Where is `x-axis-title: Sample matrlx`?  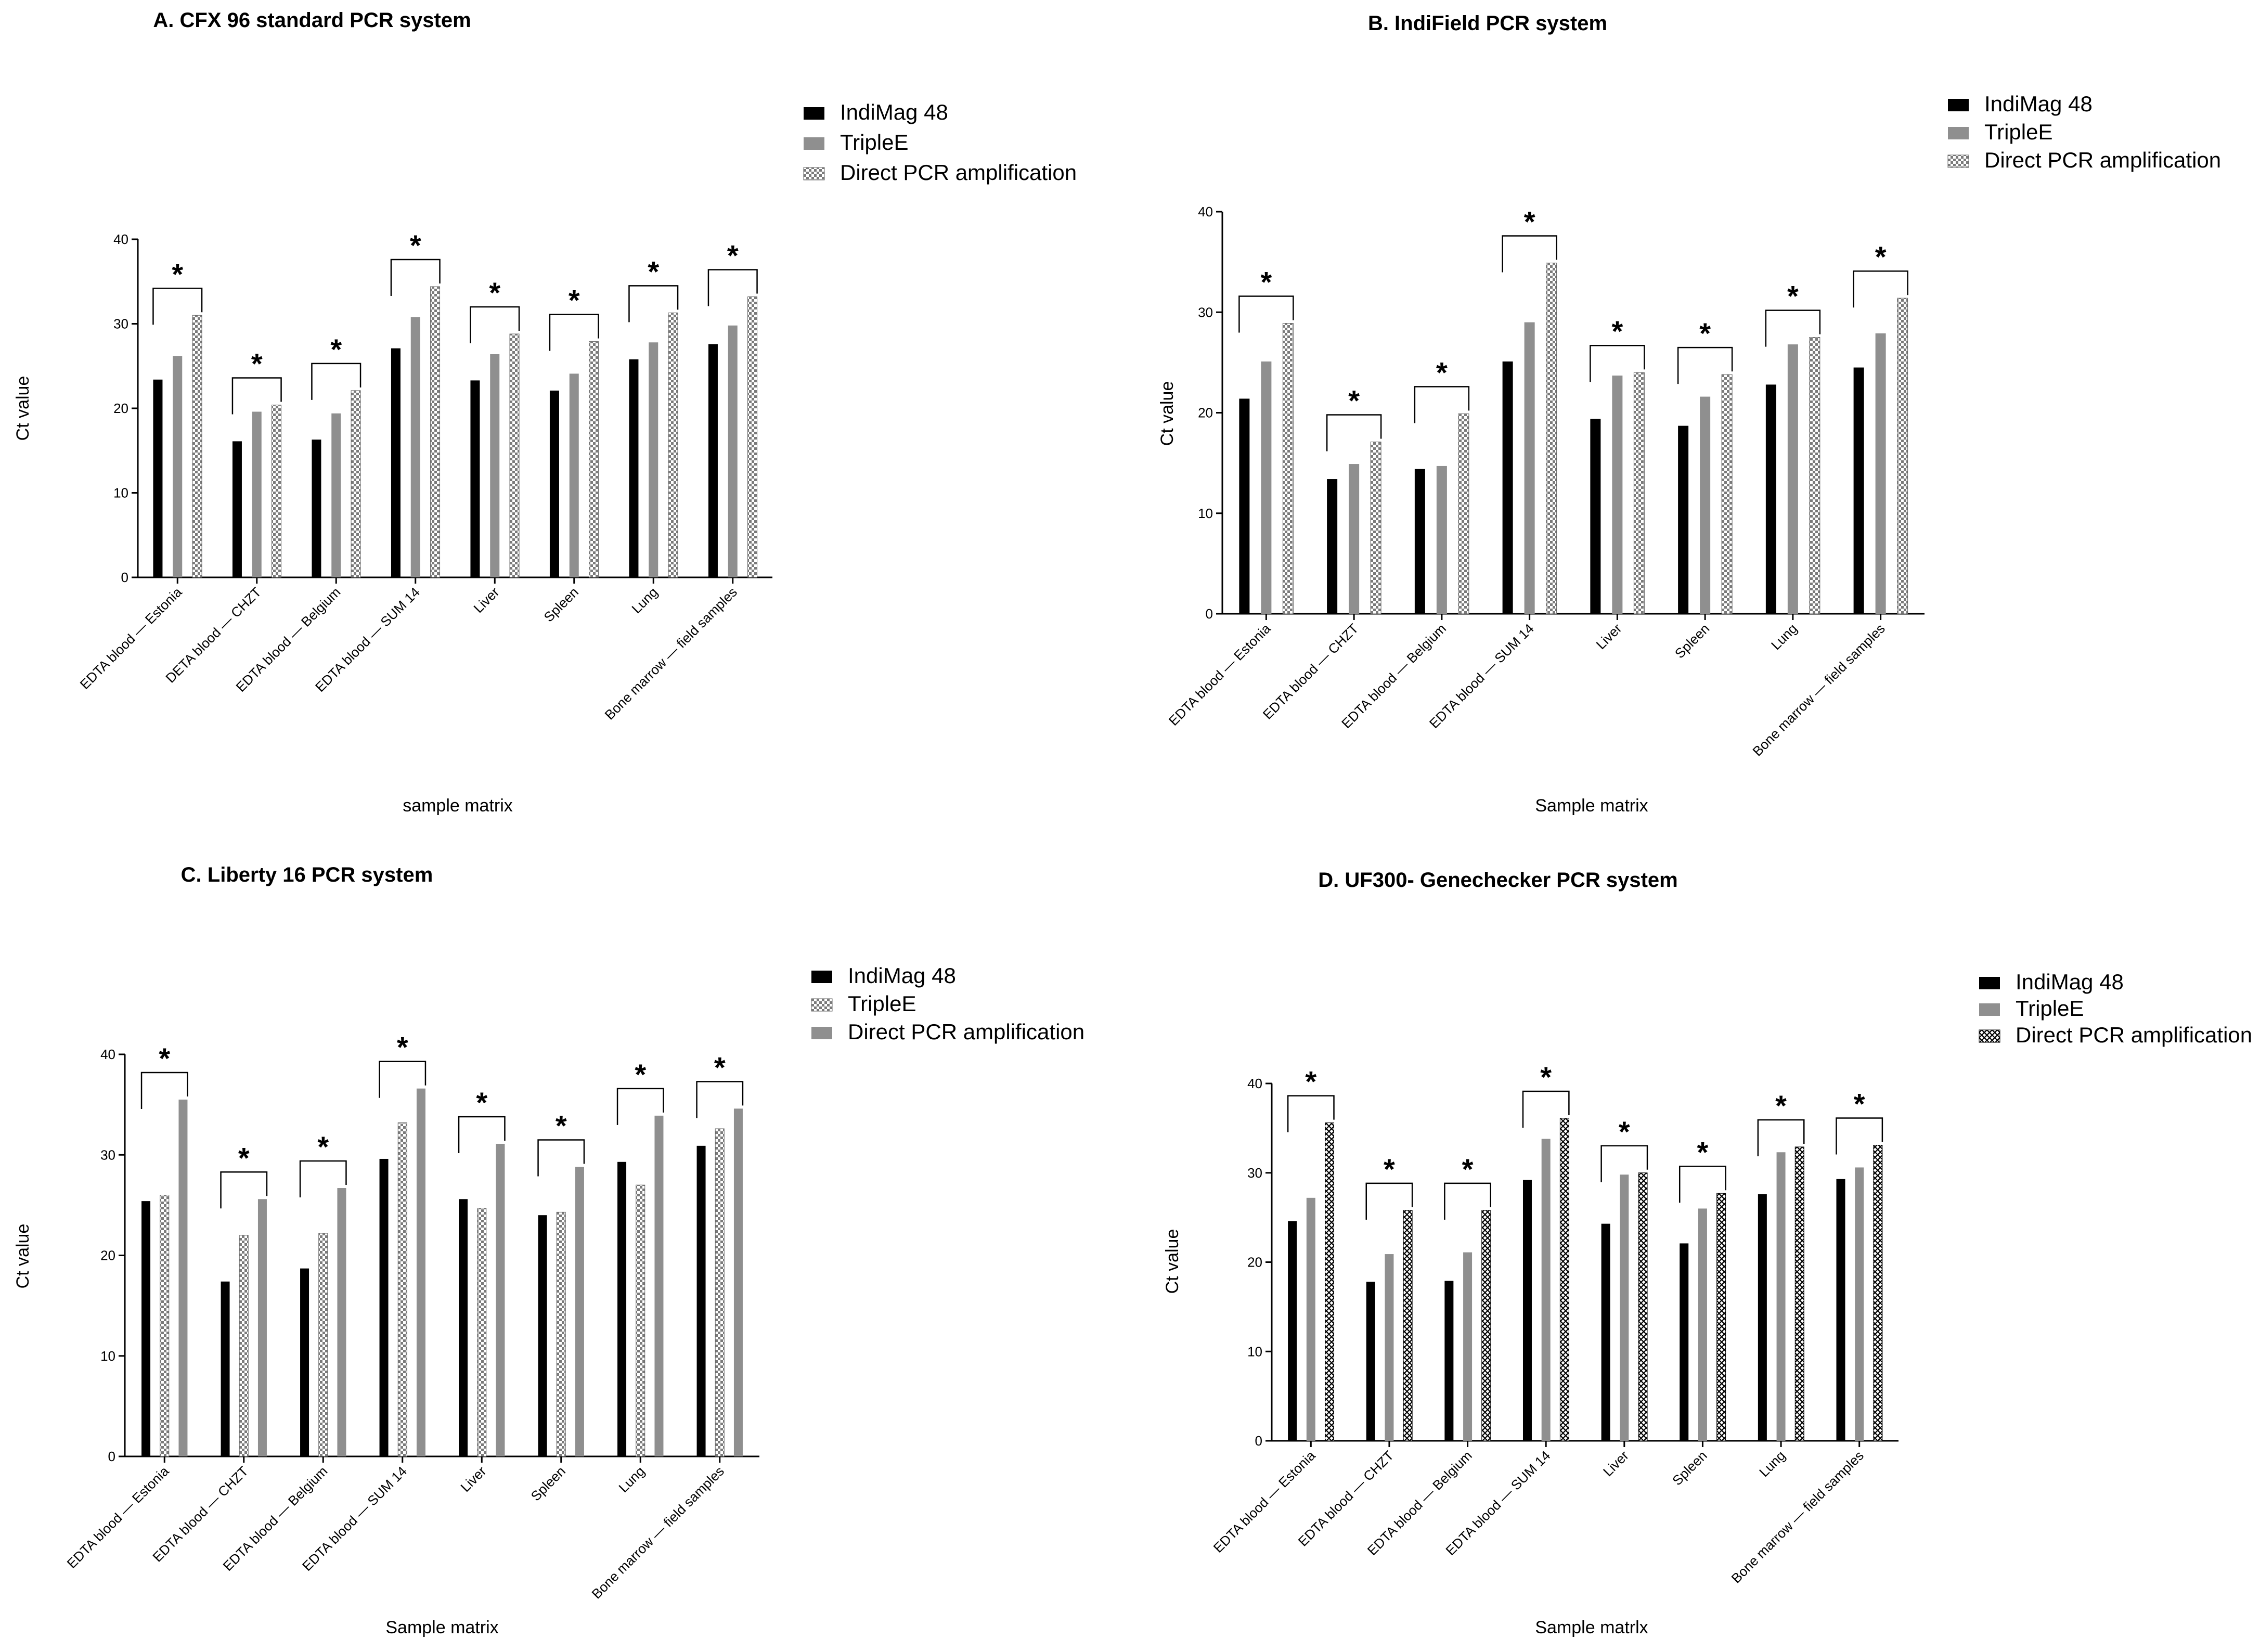 x-axis-title: Sample matrlx is located at coordinates (1592, 1627).